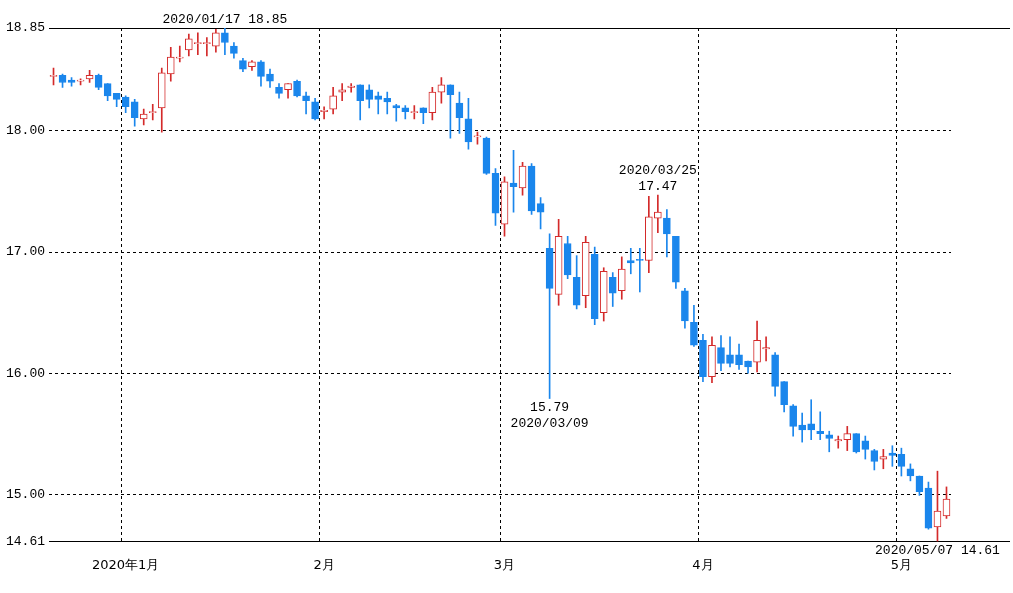  Describe the element at coordinates (324, 564) in the screenshot. I see `x-tick-label: 2月` at that location.